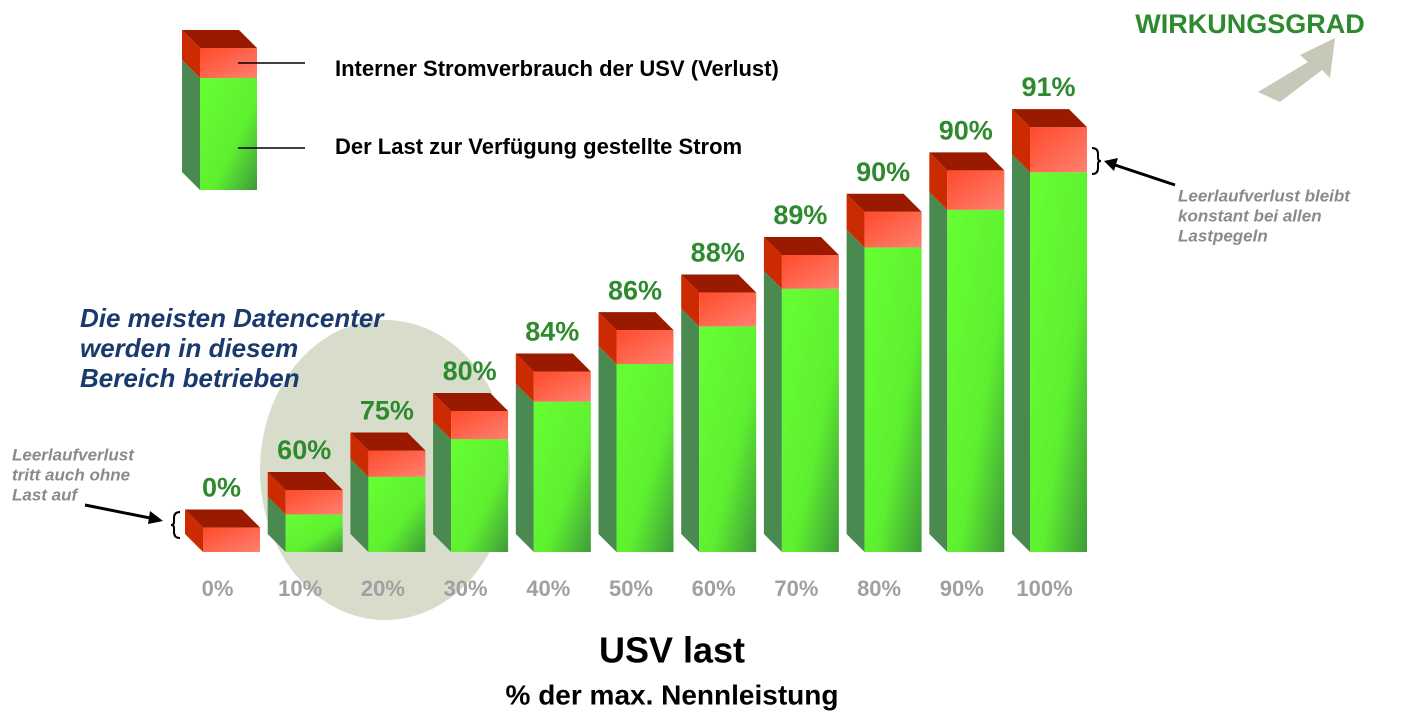  What do you see at coordinates (304, 450) in the screenshot?
I see `efficiency-label: 60%` at bounding box center [304, 450].